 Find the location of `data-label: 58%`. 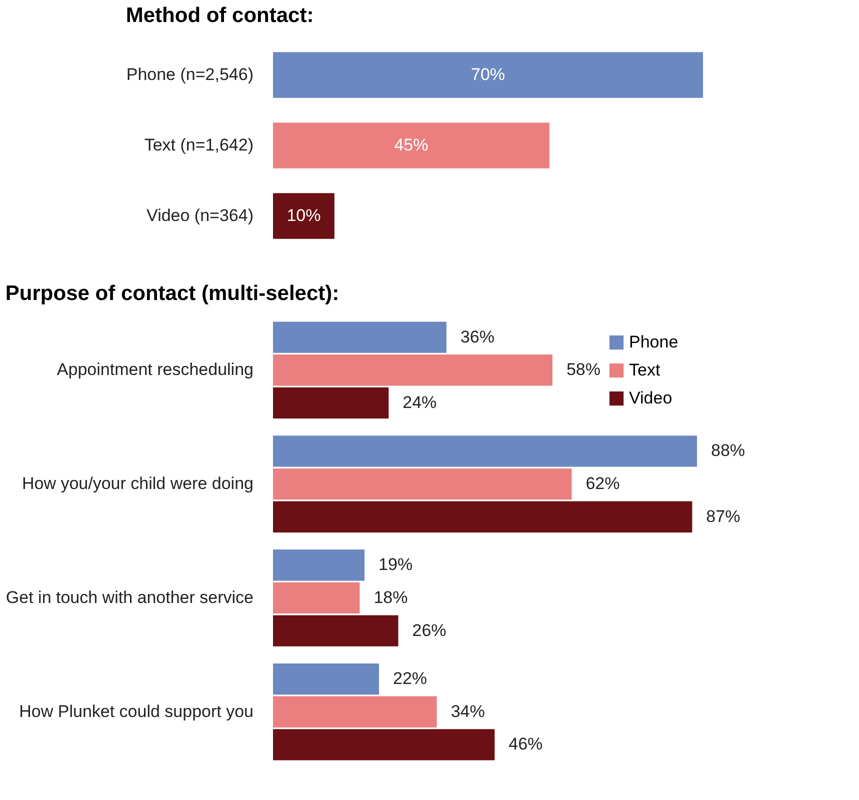

data-label: 58% is located at coordinates (583, 370).